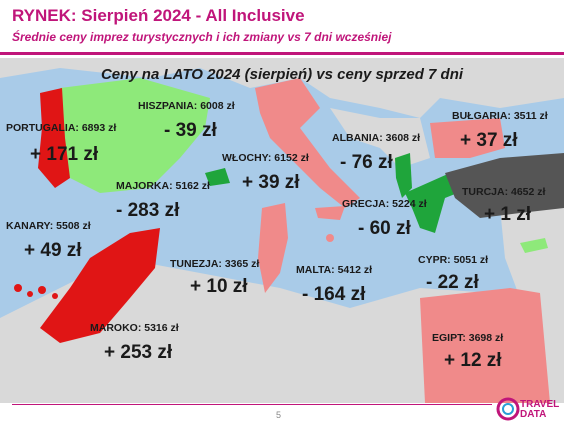  What do you see at coordinates (473, 360) in the screenshot?
I see `egipt-change: + 12 zł` at bounding box center [473, 360].